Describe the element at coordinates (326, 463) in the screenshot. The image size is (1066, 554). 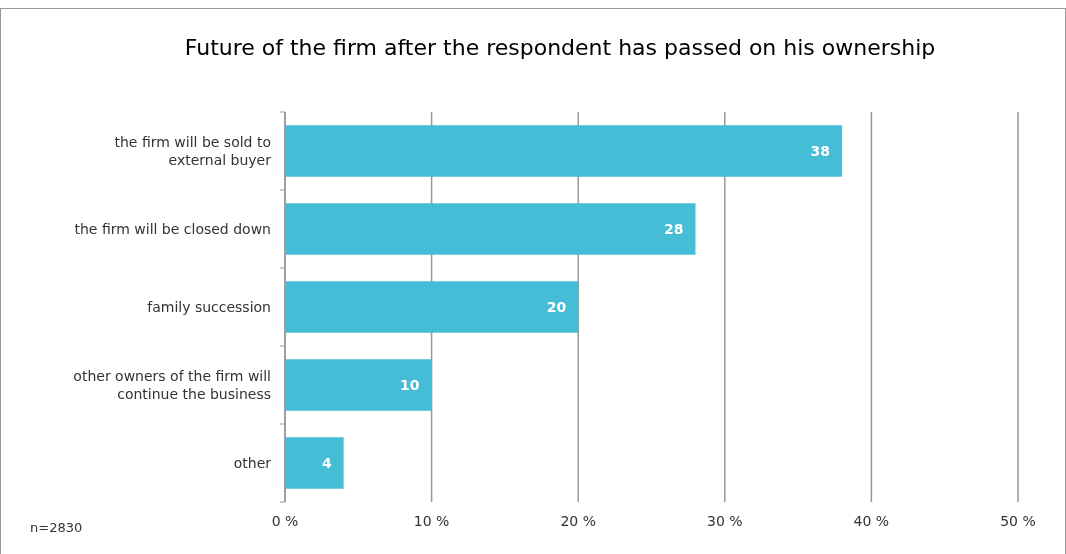
I see `data-label: 4` at that location.